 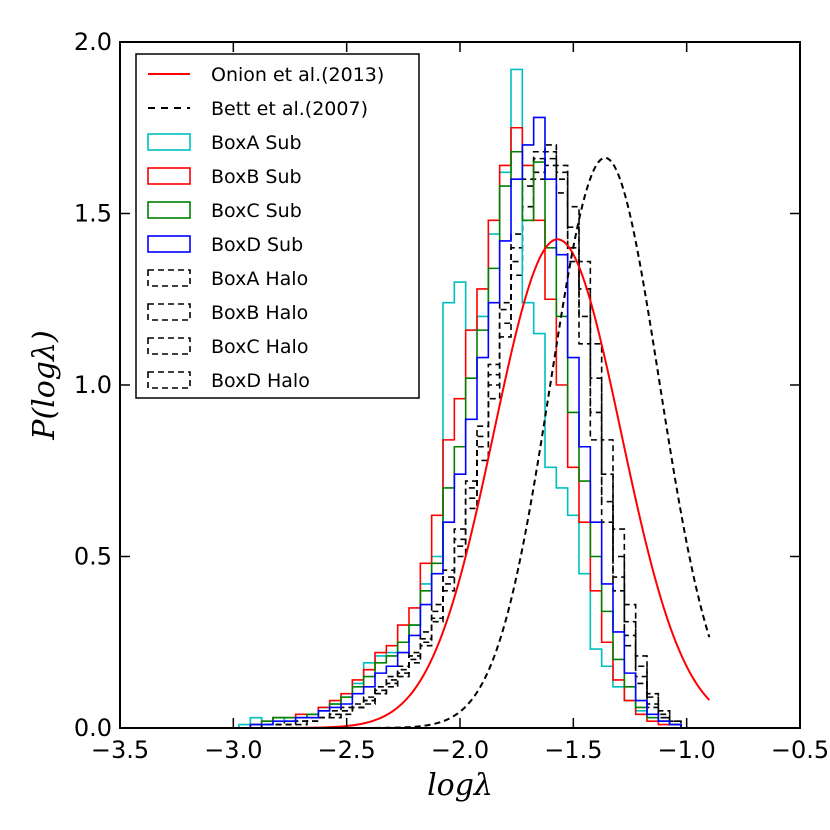 What do you see at coordinates (800, 750) in the screenshot?
I see `x-tick-label: −0.5` at bounding box center [800, 750].